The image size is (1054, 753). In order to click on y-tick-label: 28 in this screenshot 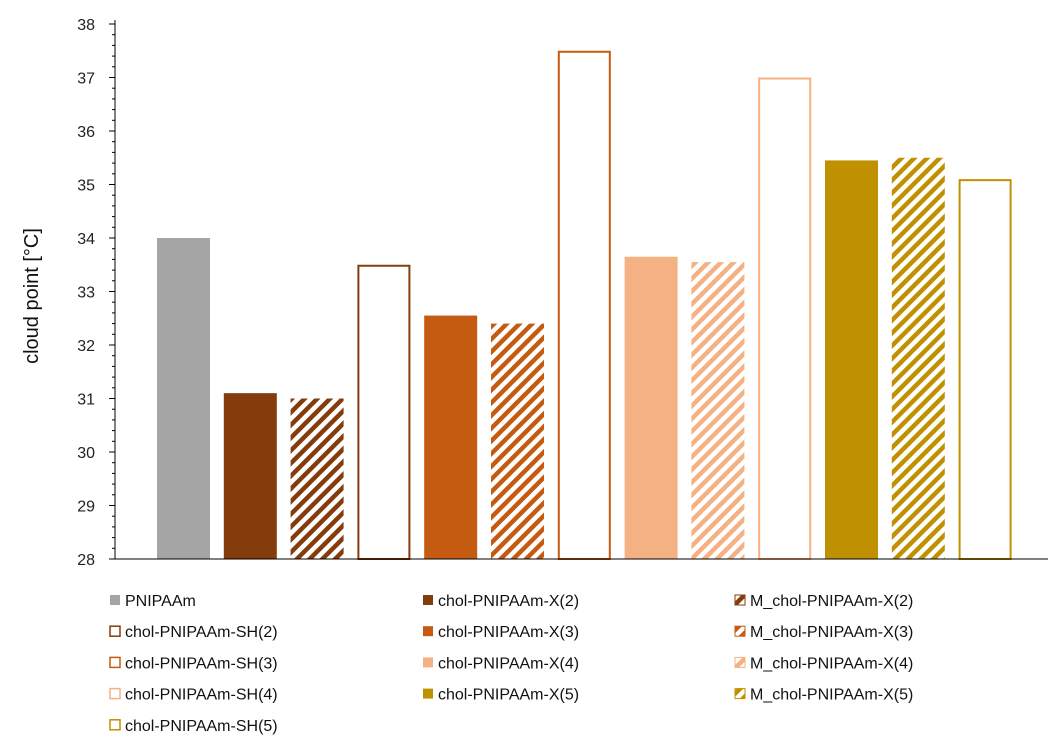, I will do `click(86, 560)`.